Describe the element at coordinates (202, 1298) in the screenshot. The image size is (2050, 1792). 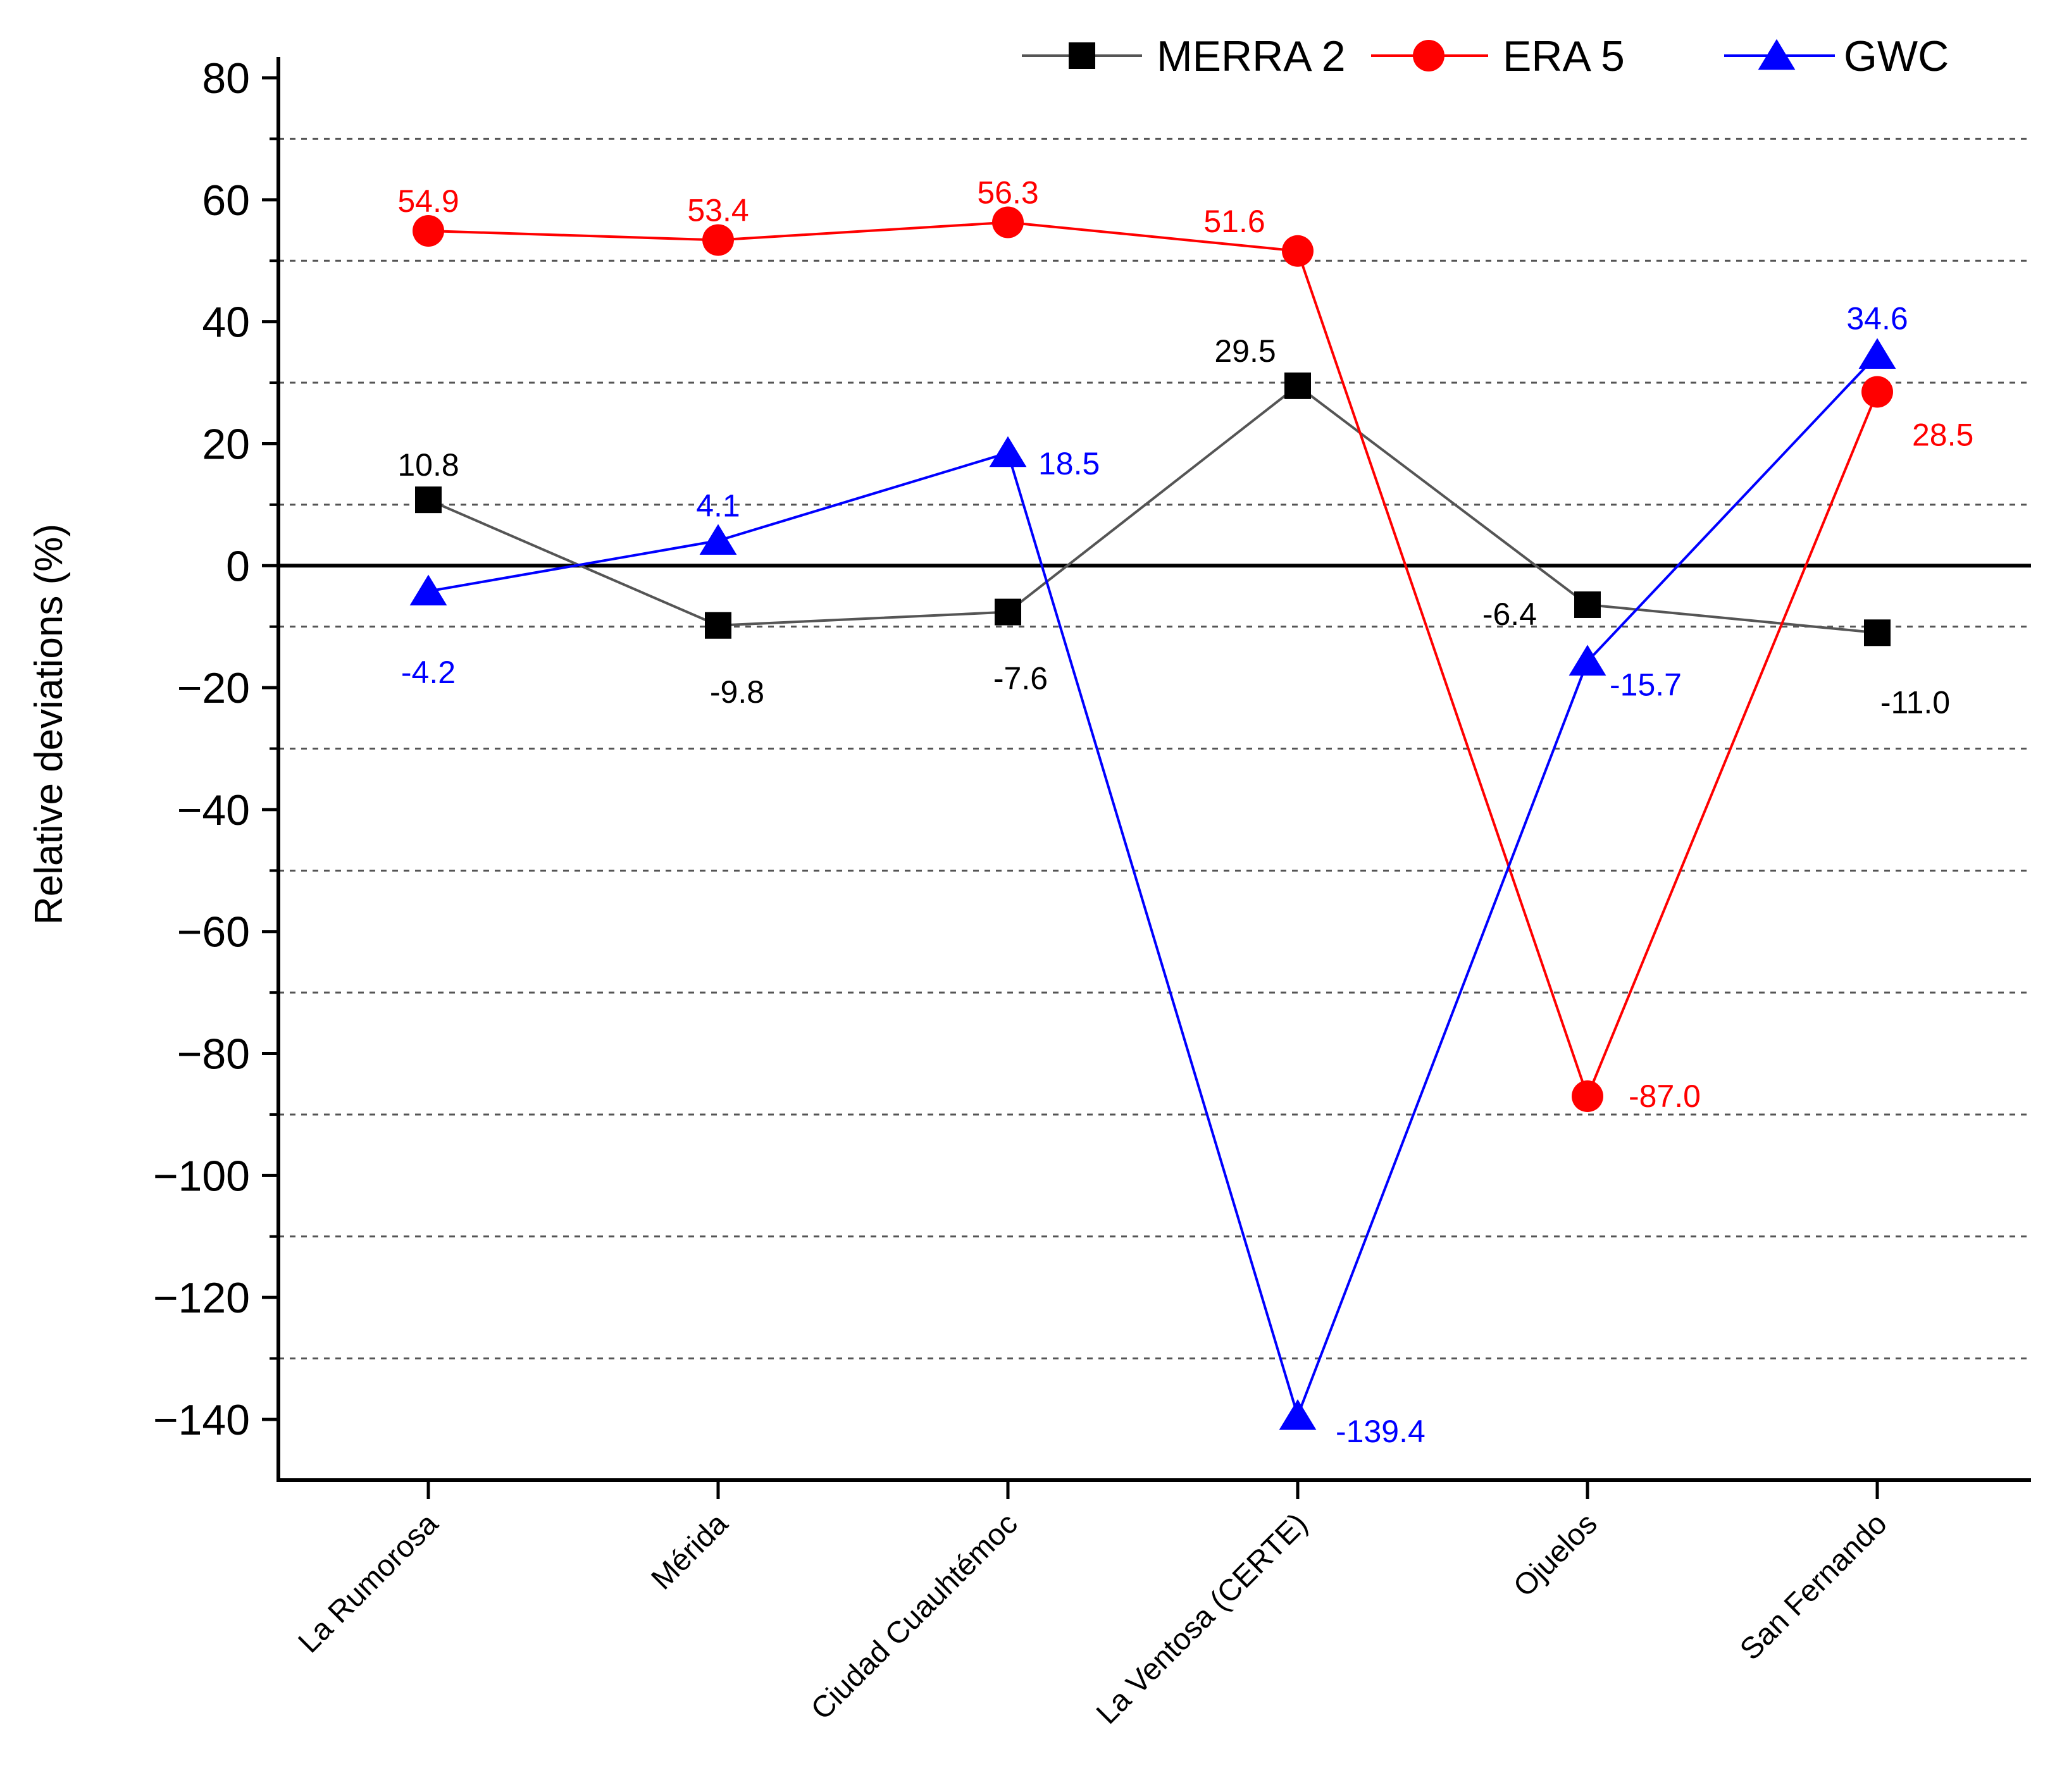
I see `y-tick-label: −120` at that location.